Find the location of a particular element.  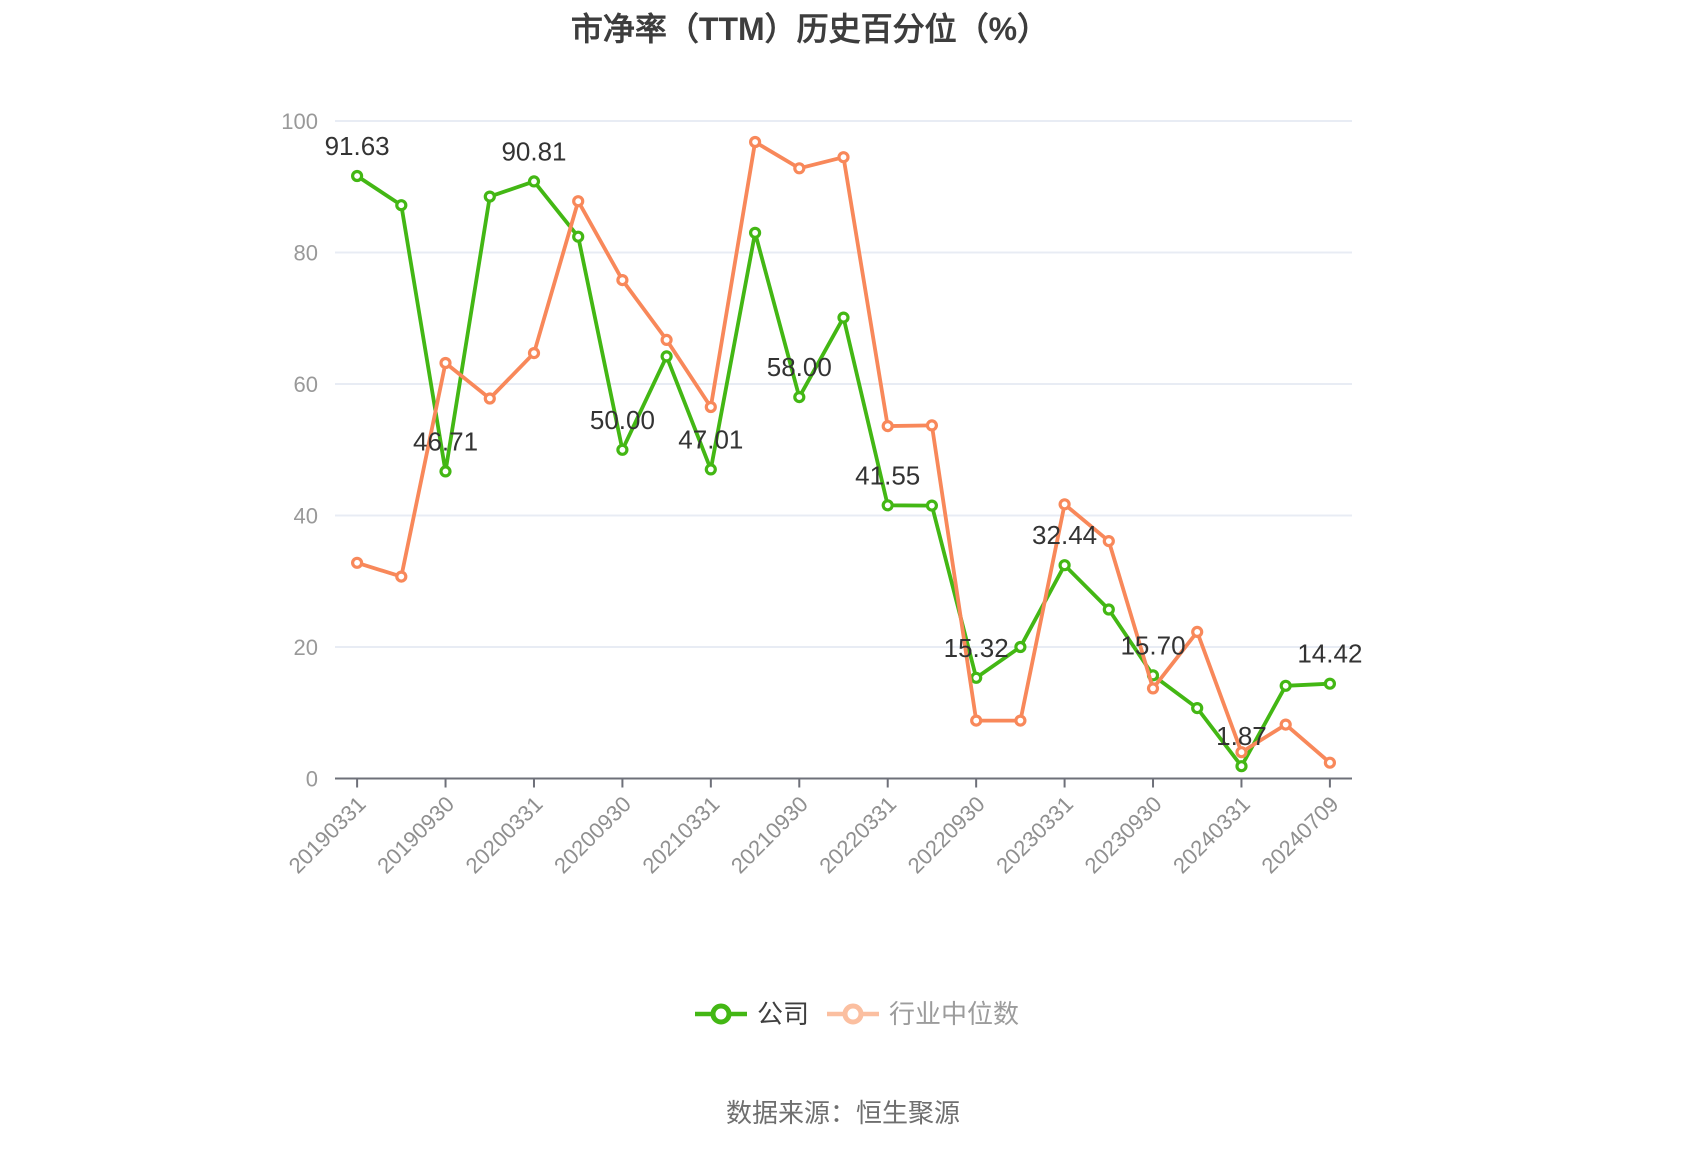

y-axis-tick-label: 60 is located at coordinates (306, 384).